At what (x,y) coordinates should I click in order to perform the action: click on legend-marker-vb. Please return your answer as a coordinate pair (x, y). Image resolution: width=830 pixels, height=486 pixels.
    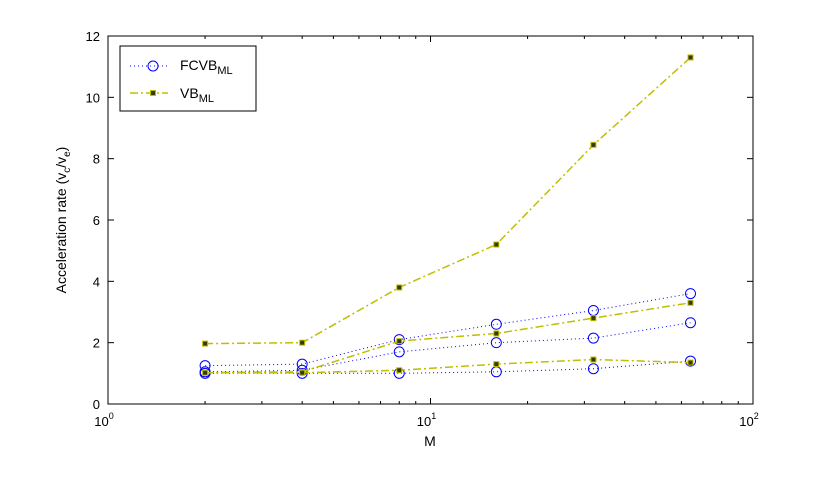
    Looking at the image, I should click on (153, 93).